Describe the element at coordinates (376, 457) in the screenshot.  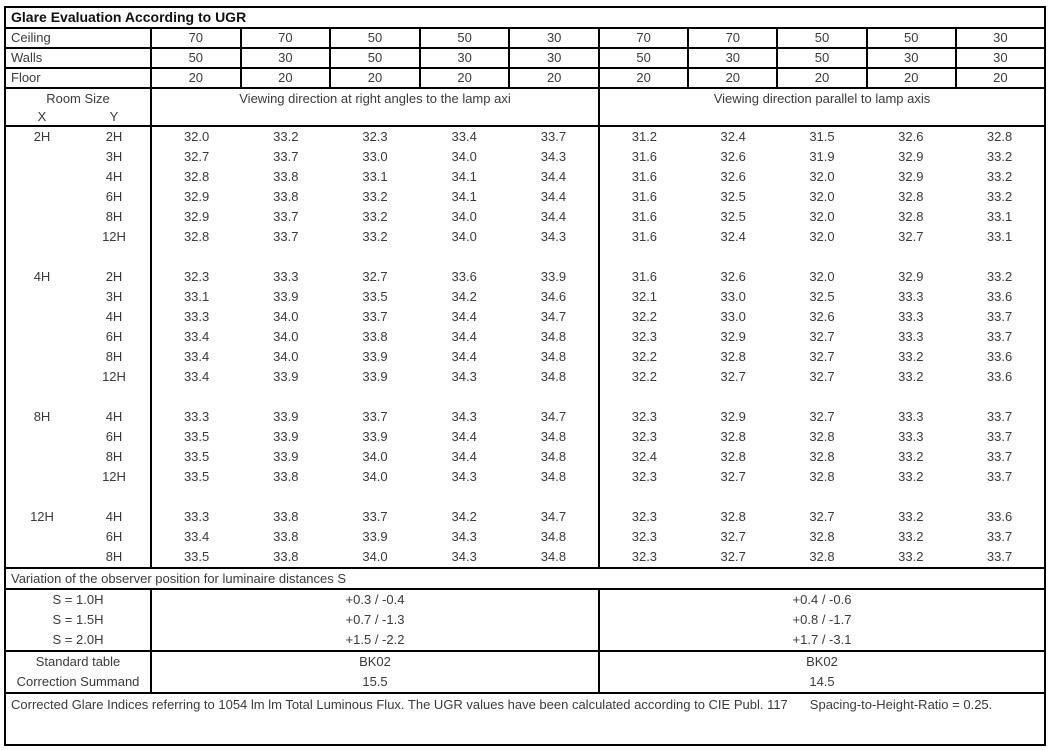
I see `value-group-1: 33.5 33.9 34.0 34.4 34.8` at that location.